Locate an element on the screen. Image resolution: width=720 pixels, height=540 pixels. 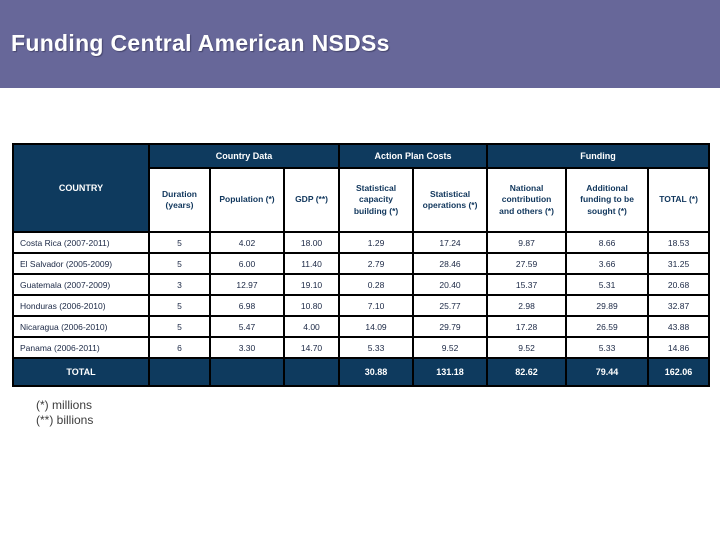
value-cell: 26.59 is located at coordinates (607, 326).